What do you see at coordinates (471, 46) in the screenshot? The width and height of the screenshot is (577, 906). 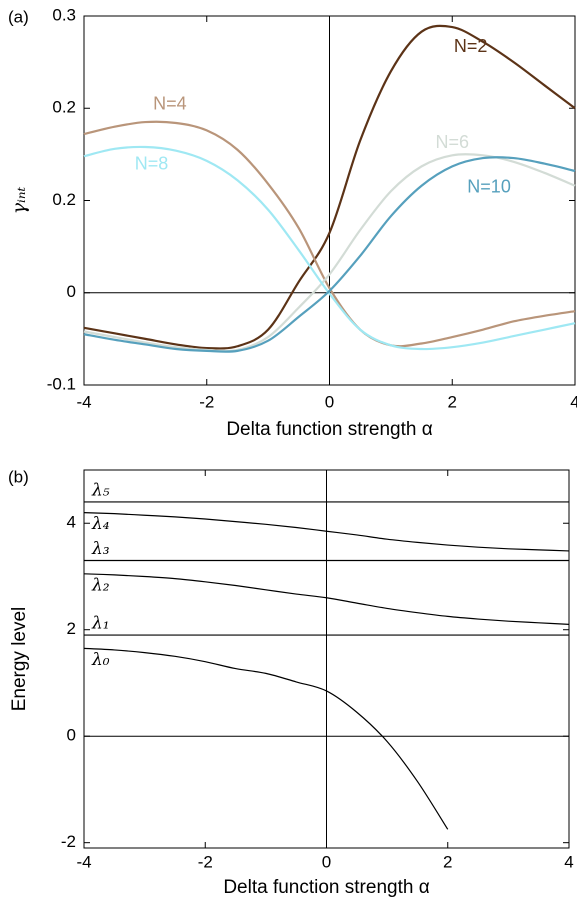 I see `series-label: N=2` at bounding box center [471, 46].